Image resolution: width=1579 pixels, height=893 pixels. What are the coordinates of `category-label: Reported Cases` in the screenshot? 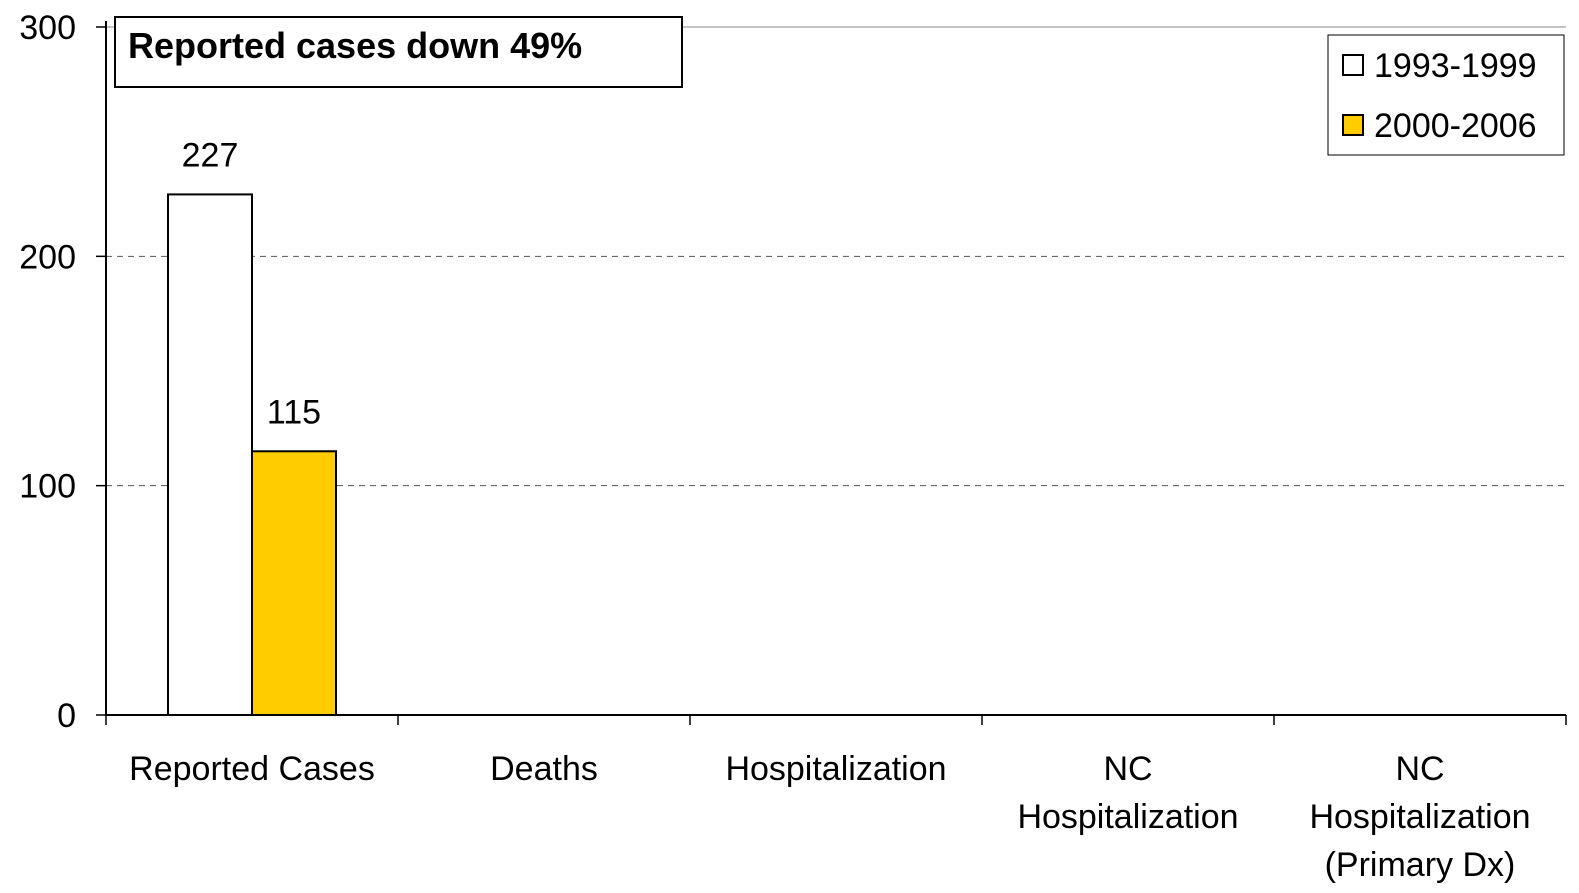 It's located at (252, 769).